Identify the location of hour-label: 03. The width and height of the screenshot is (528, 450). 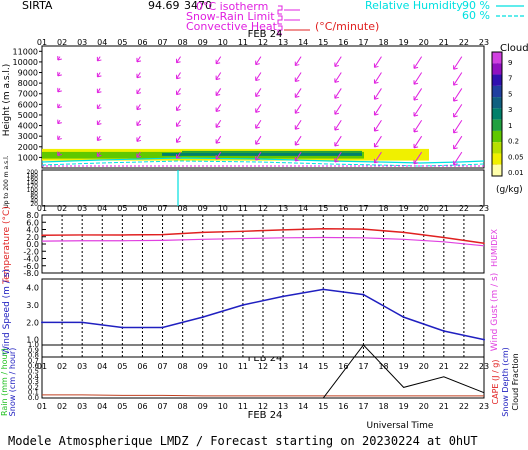
(82, 366).